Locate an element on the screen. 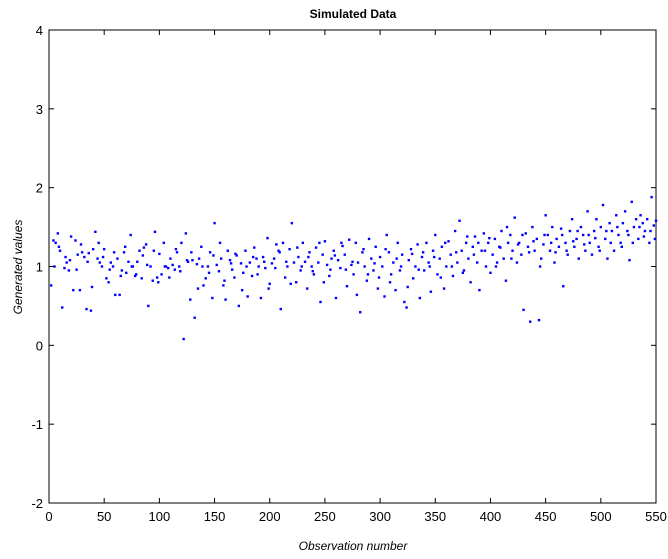 The image size is (668, 559). y-tick-label: 1 is located at coordinates (39, 267).